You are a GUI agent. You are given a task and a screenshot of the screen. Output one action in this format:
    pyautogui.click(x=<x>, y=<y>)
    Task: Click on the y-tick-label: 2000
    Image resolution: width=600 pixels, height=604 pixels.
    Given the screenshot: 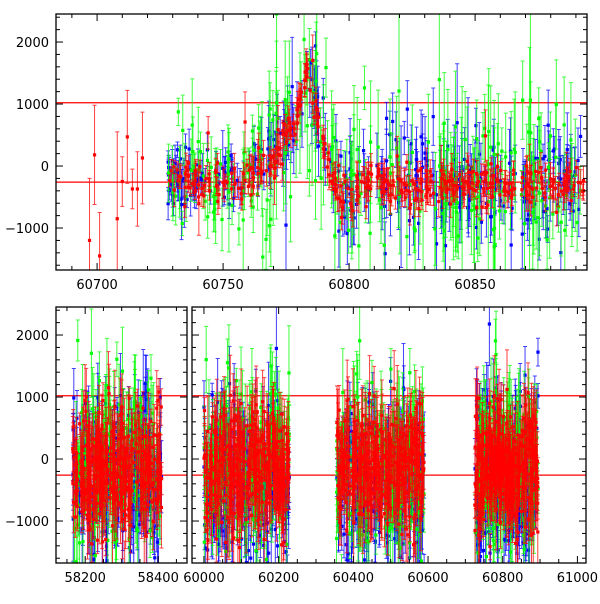 What is the action you would take?
    pyautogui.click(x=32, y=43)
    